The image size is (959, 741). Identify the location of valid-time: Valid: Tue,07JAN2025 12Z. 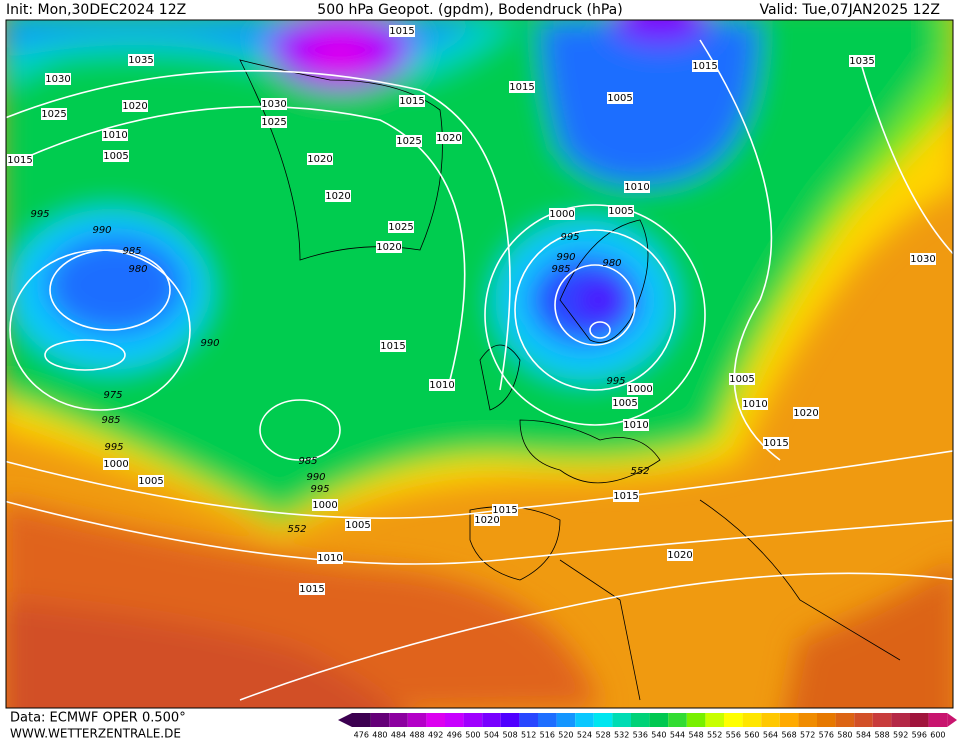
(850, 10).